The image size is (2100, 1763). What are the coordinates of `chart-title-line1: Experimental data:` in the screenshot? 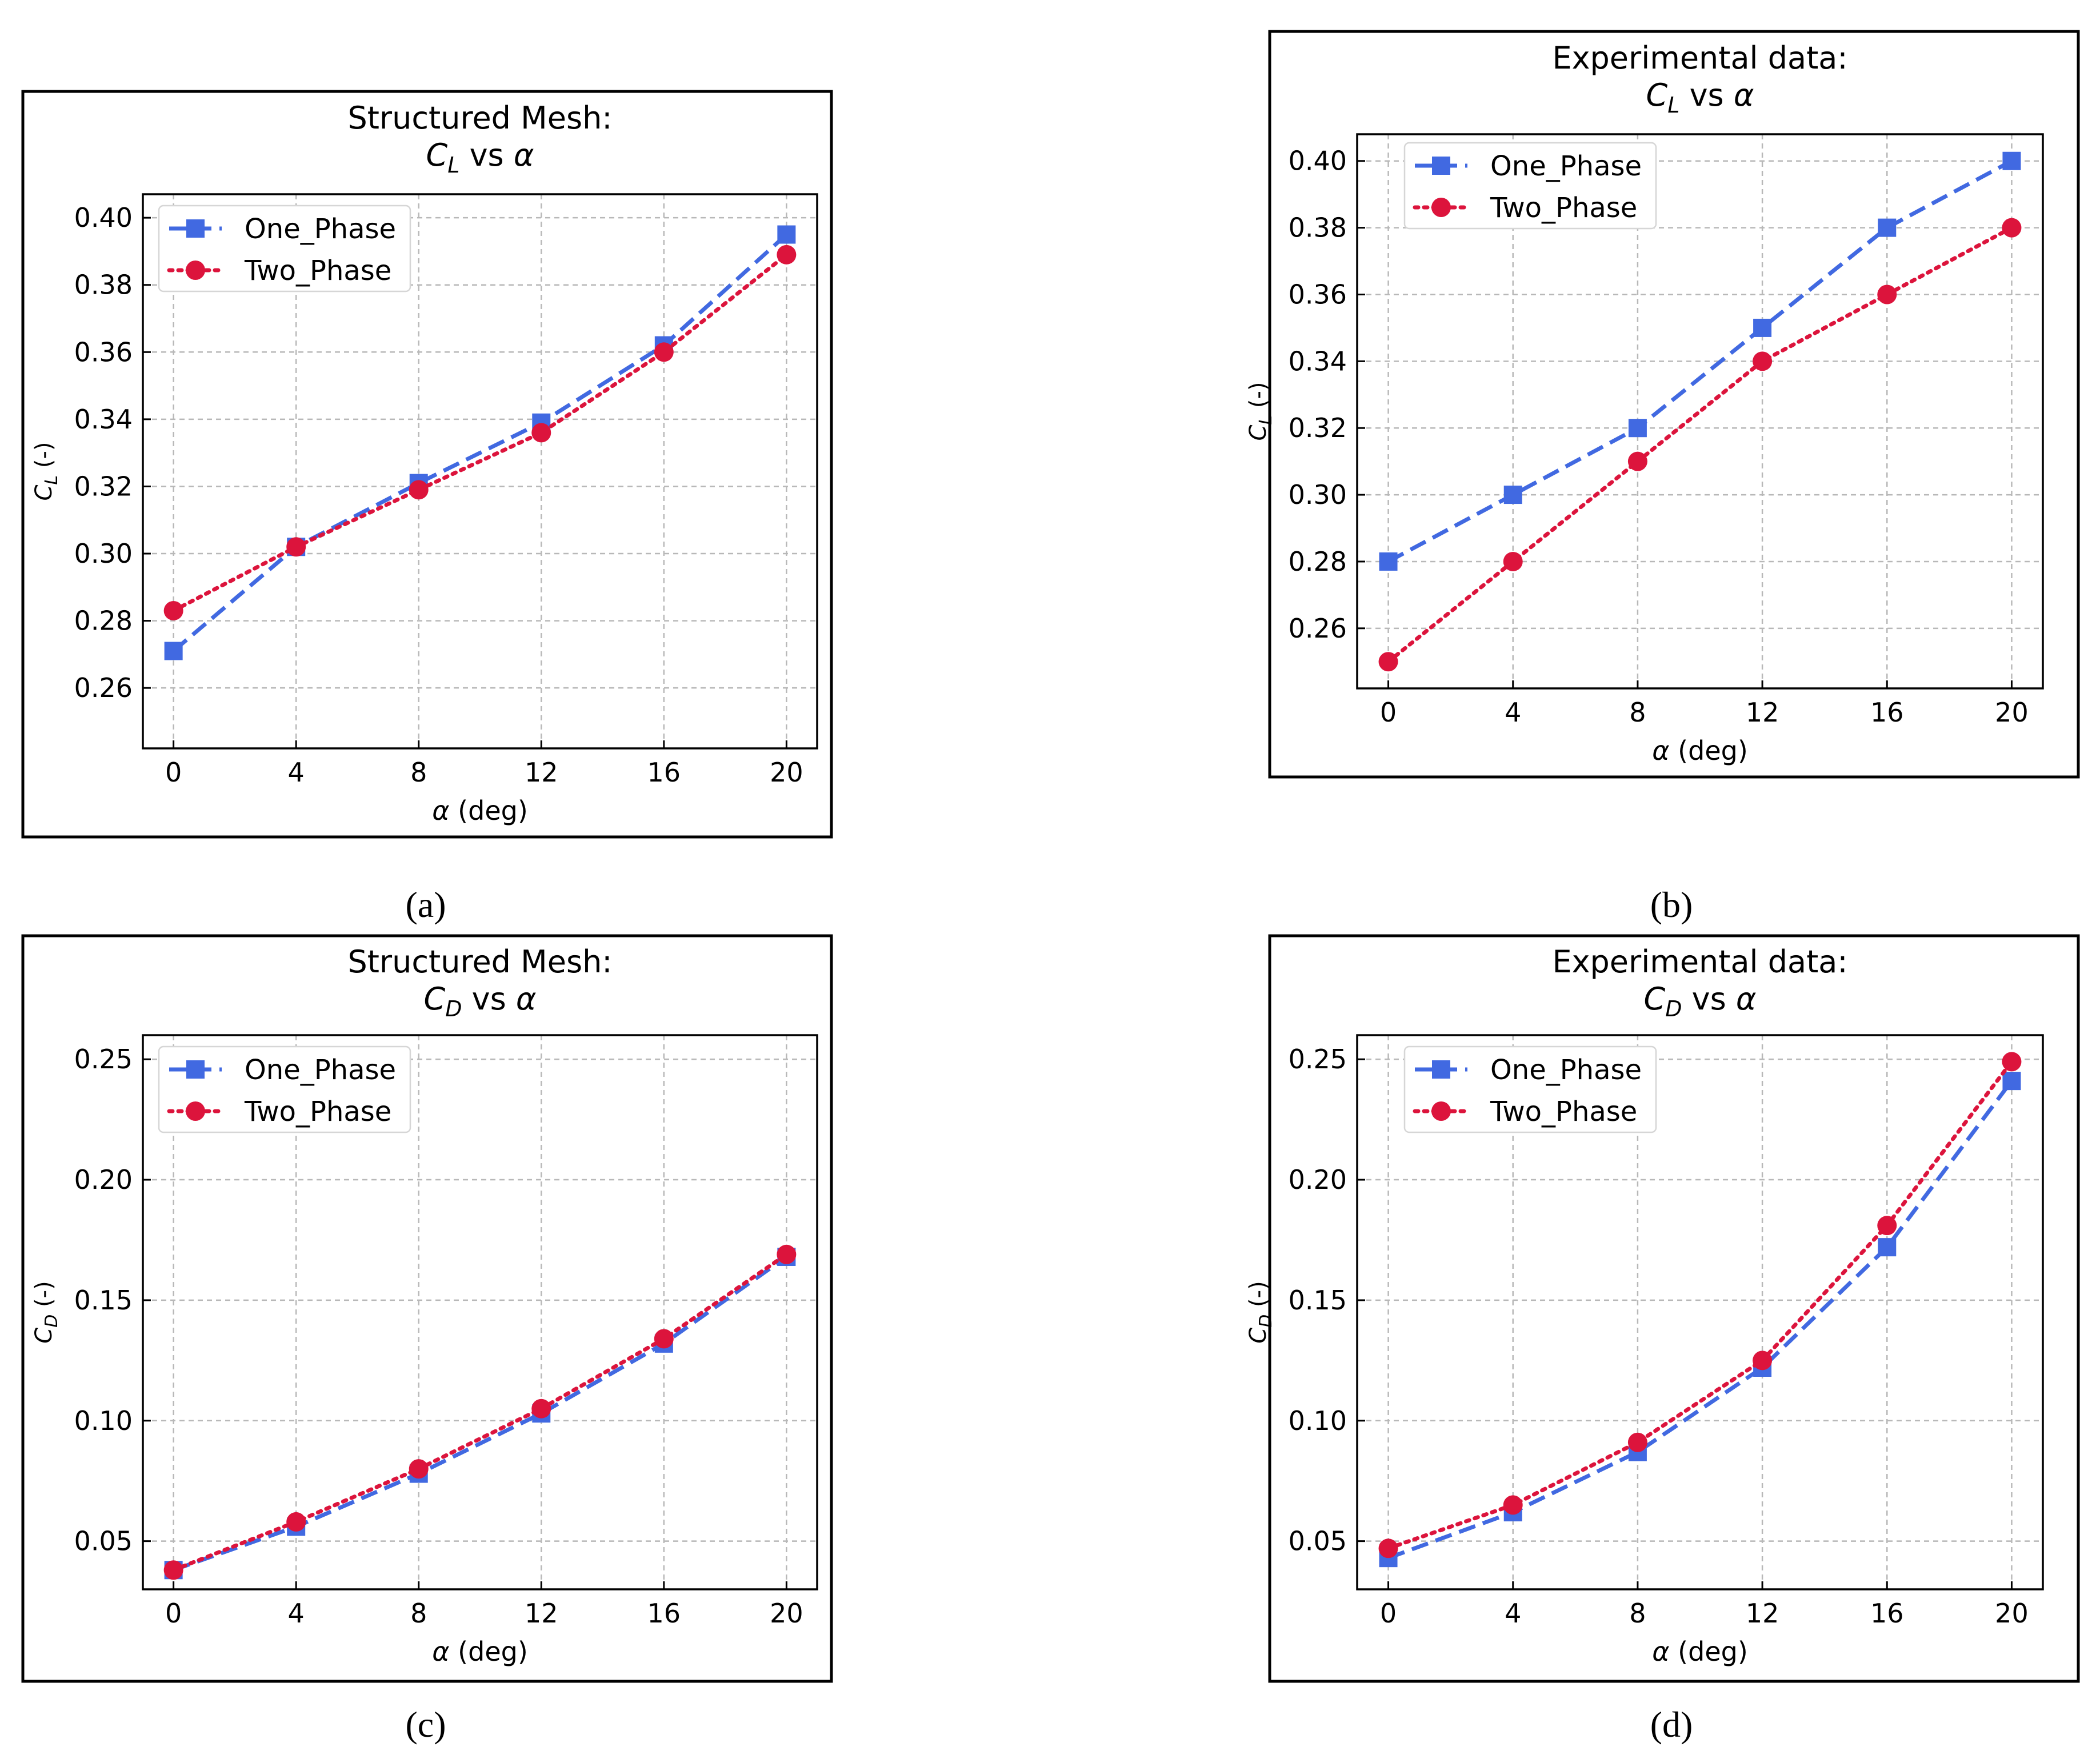 It's located at (1699, 962).